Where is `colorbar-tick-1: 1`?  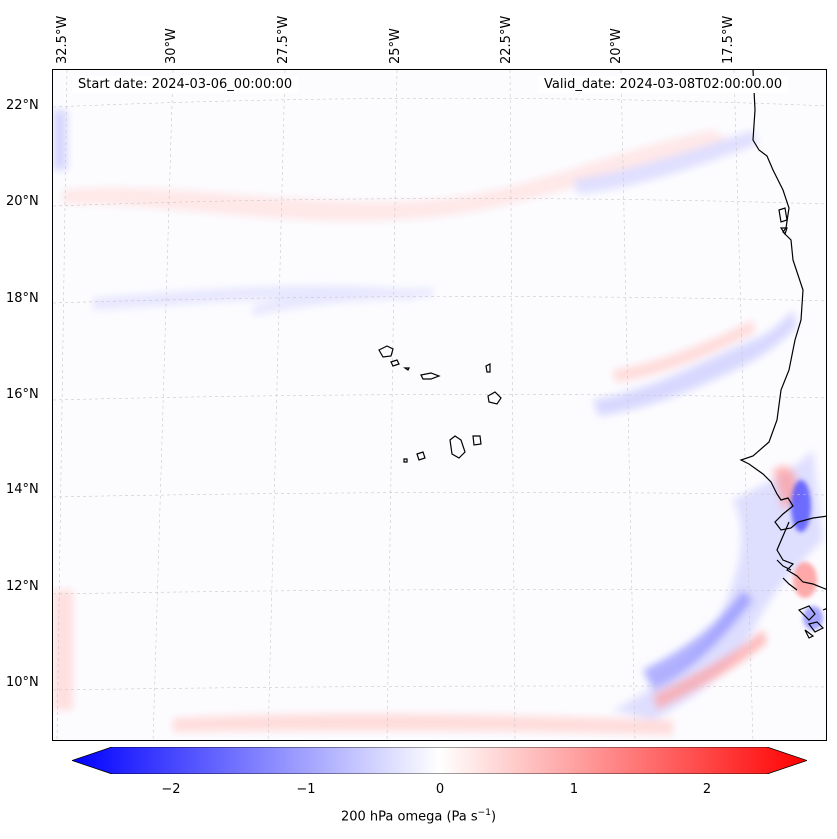
colorbar-tick-1: 1 is located at coordinates (574, 789).